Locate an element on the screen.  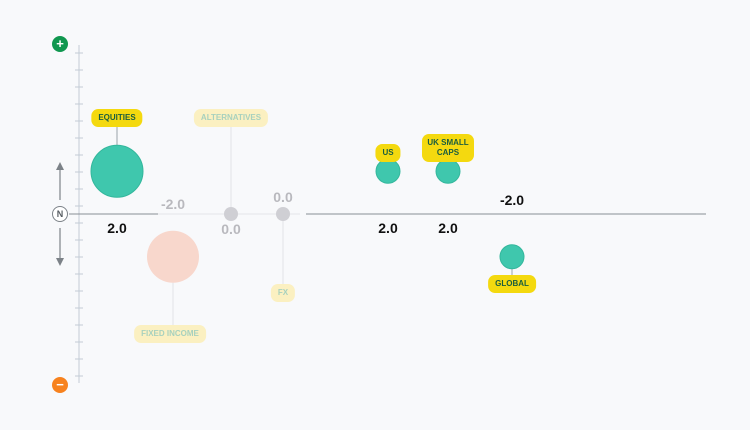
category-label: UK SMALL CAPS is located at coordinates (448, 148).